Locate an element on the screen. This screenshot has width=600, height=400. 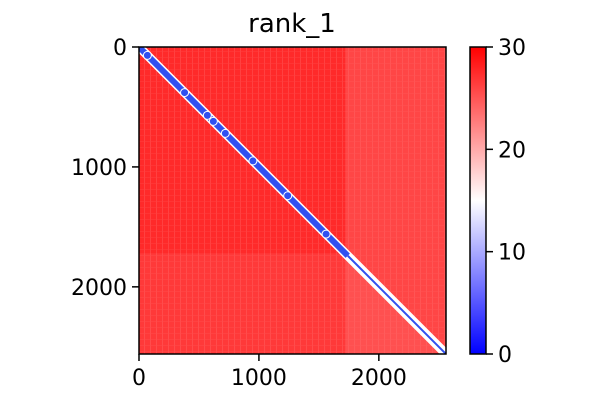
y-tick-label: 1000 is located at coordinates (99, 168).